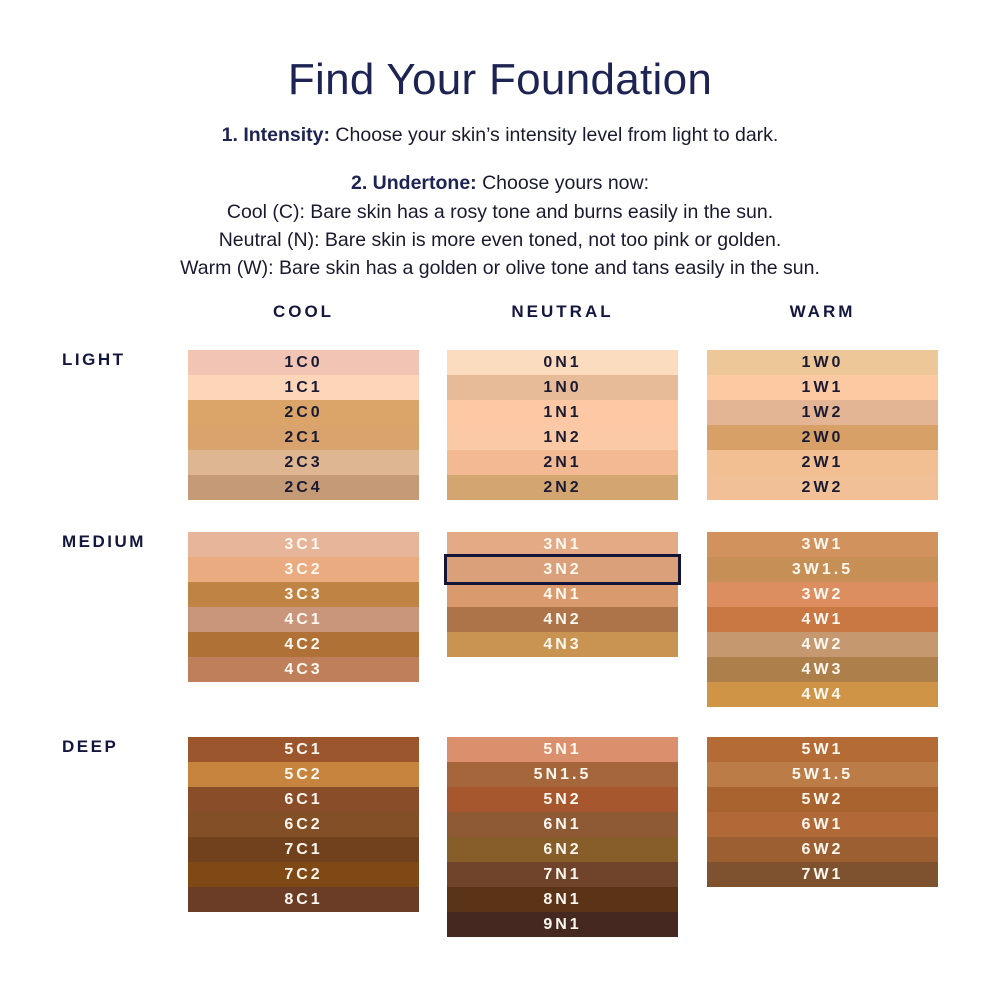  What do you see at coordinates (104, 541) in the screenshot?
I see `row-header-medium: MEDIUM` at bounding box center [104, 541].